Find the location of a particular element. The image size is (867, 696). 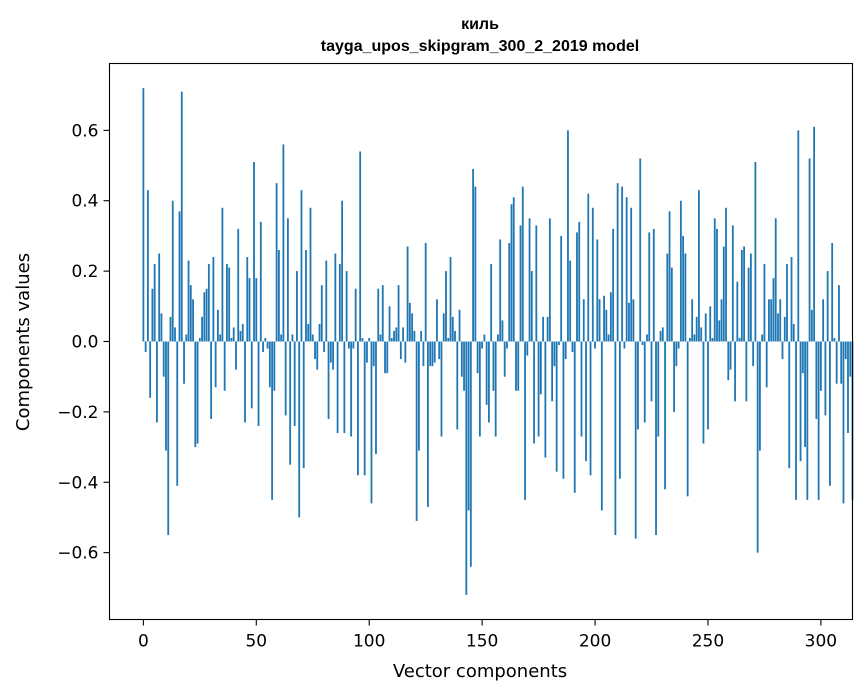

x-tick-label: 0 is located at coordinates (143, 642).